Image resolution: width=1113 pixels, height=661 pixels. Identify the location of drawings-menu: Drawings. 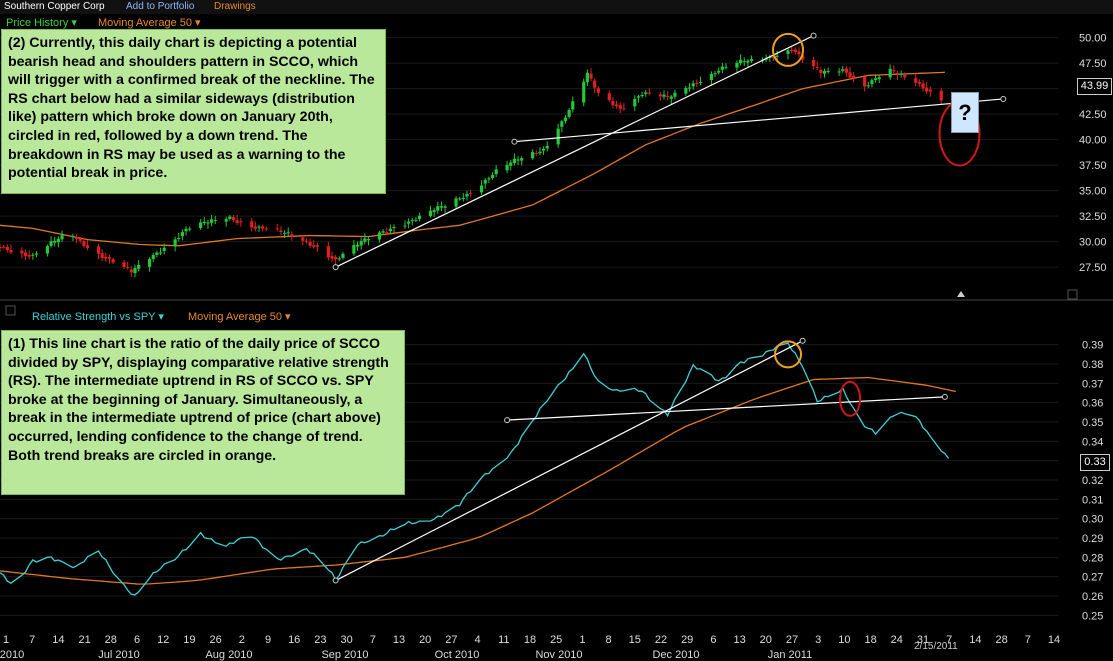
(235, 6).